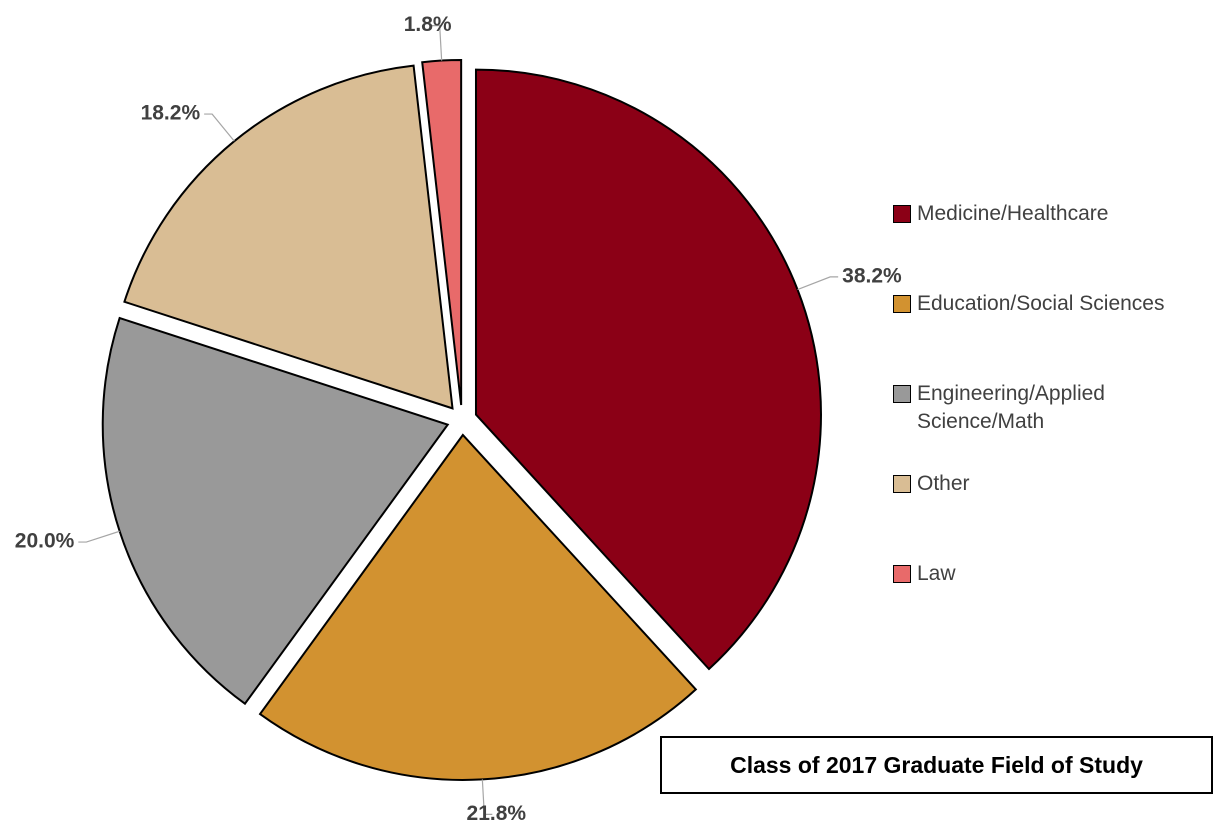  I want to click on legend-item: Engineering/Applied Science/Math, so click(1053, 425).